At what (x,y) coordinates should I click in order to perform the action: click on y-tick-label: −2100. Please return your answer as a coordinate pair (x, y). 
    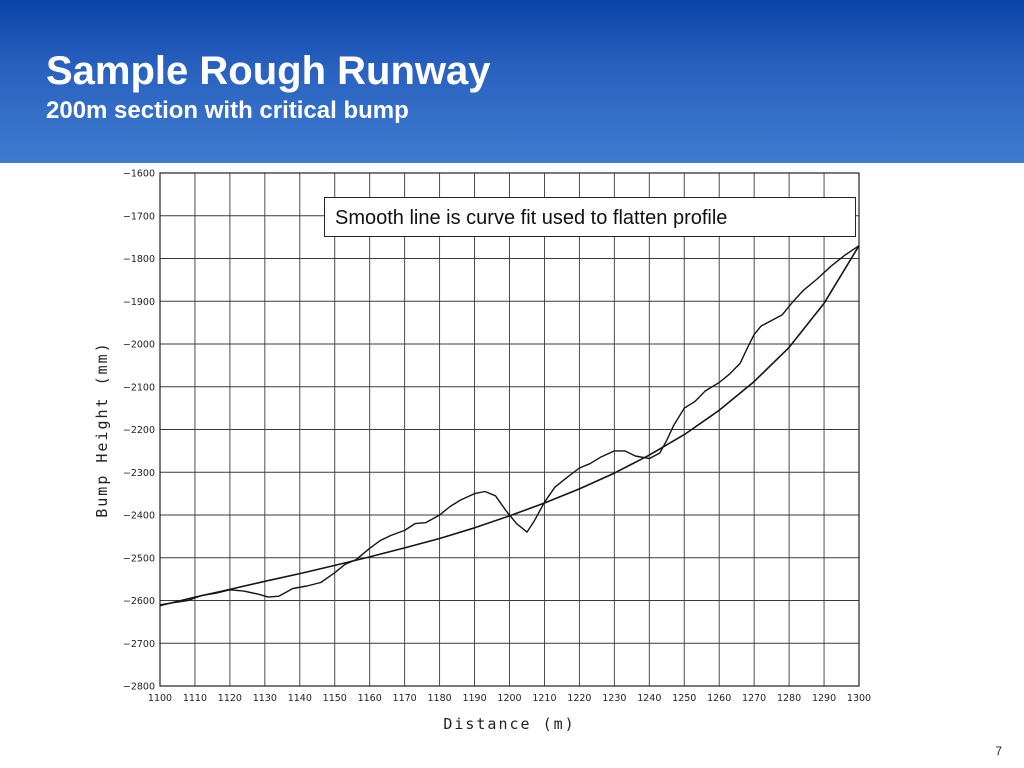
    Looking at the image, I should click on (139, 387).